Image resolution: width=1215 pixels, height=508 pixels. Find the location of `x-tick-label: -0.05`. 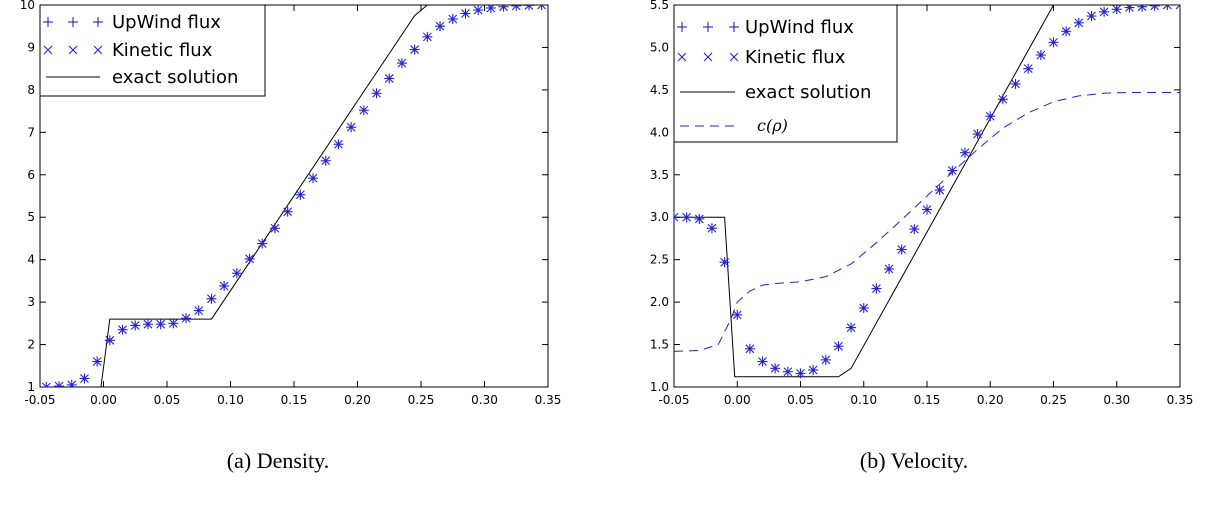

x-tick-label: -0.05 is located at coordinates (673, 400).